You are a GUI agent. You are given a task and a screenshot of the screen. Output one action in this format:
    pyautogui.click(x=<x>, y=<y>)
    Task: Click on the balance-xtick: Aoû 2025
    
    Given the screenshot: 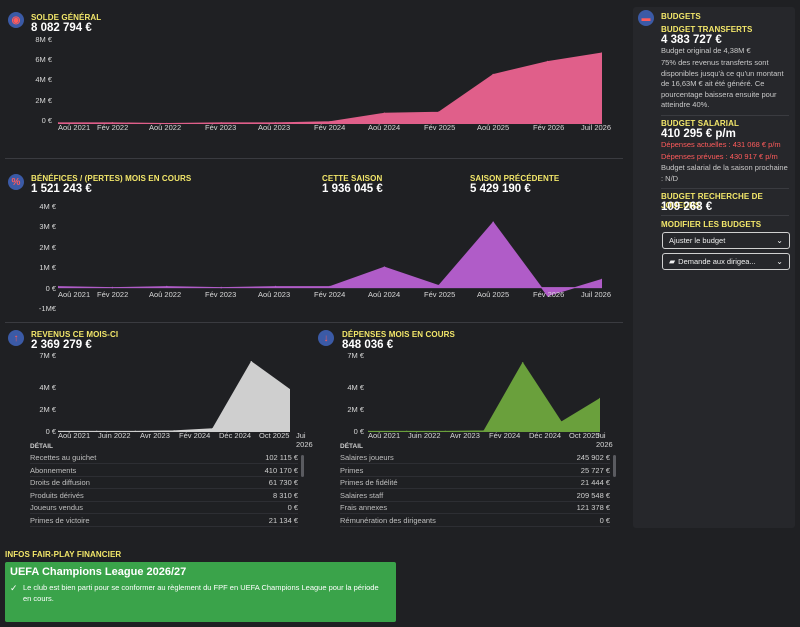 What is the action you would take?
    pyautogui.click(x=493, y=127)
    